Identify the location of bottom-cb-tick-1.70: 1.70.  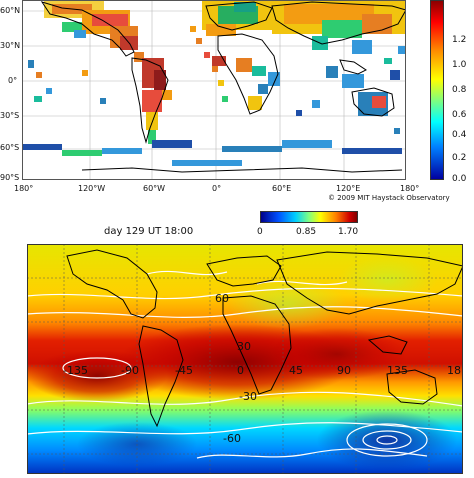
(348, 232).